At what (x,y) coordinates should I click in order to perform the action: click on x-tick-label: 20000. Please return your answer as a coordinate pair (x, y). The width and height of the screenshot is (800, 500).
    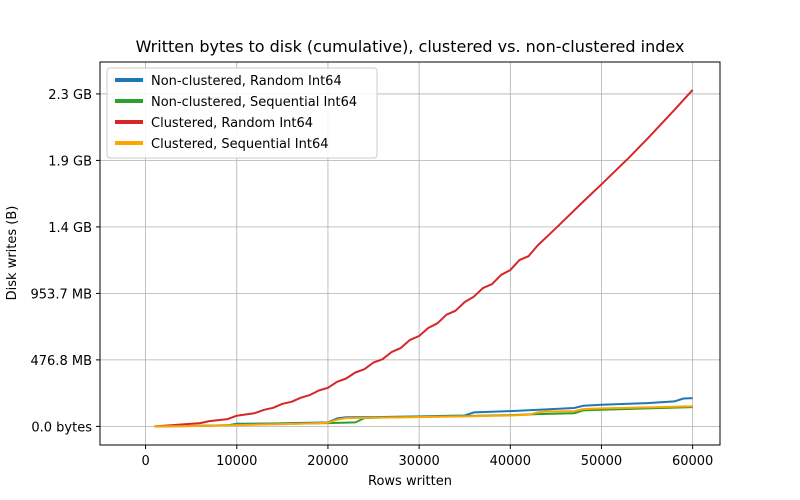
    Looking at the image, I should click on (327, 461).